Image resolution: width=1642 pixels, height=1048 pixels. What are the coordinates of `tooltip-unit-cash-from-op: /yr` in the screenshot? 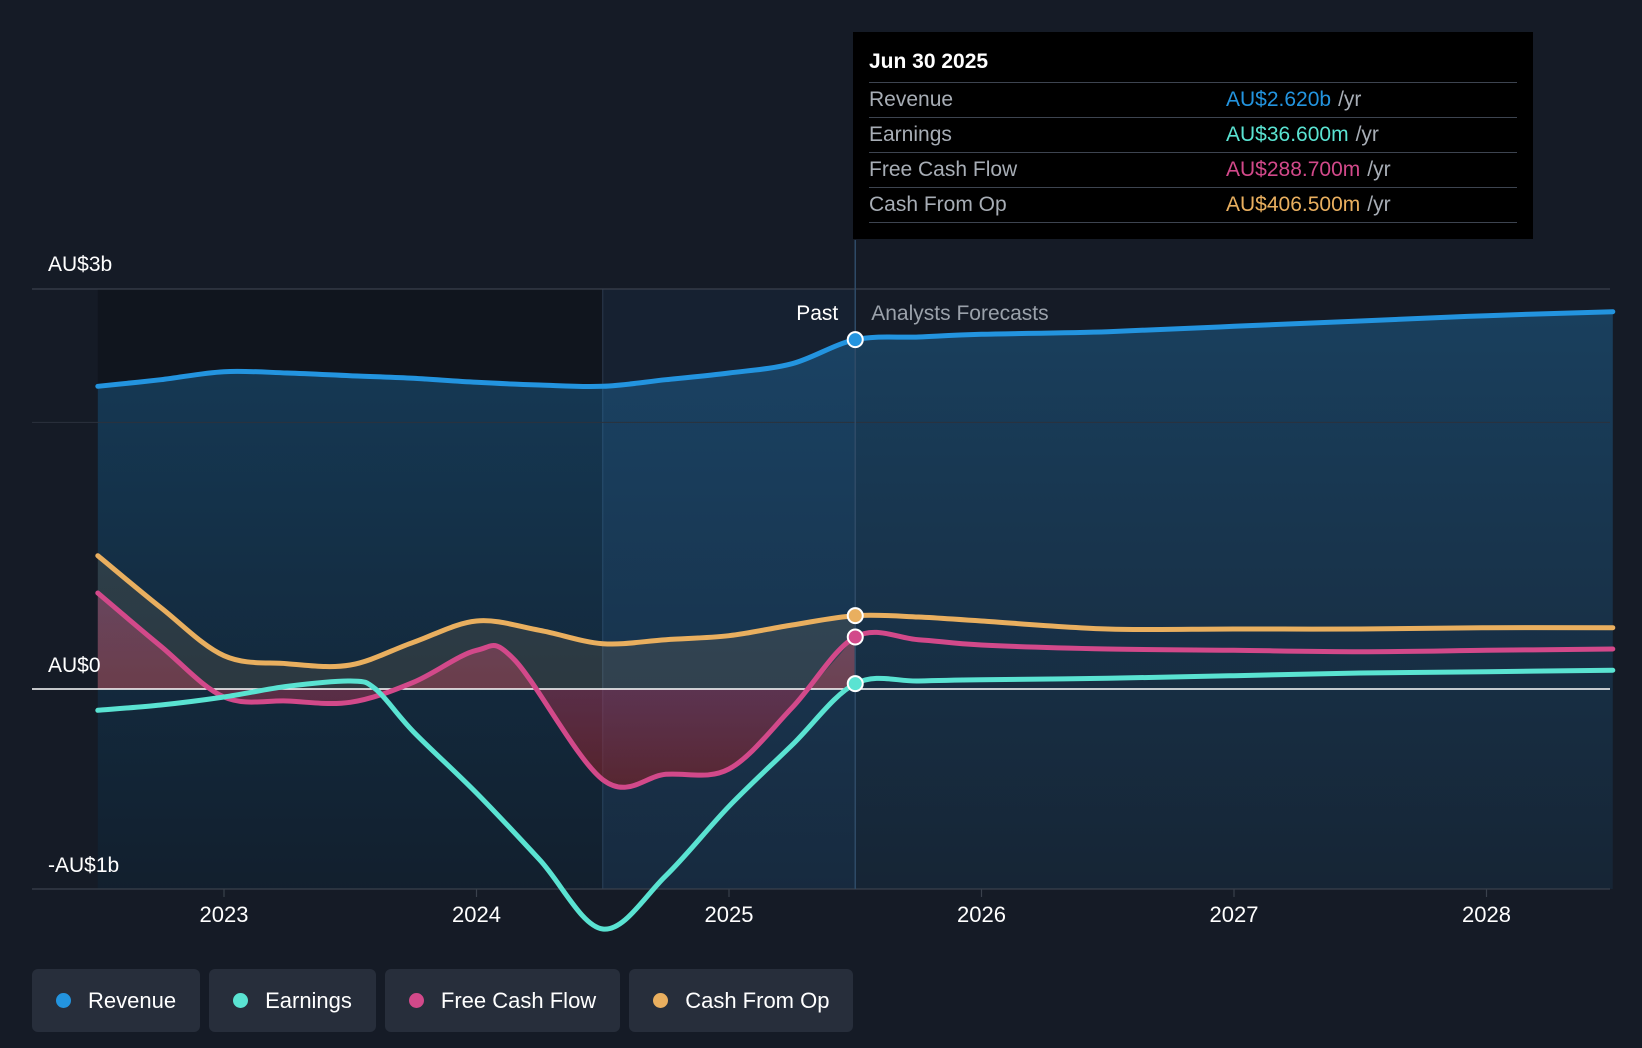 It's located at (1379, 204).